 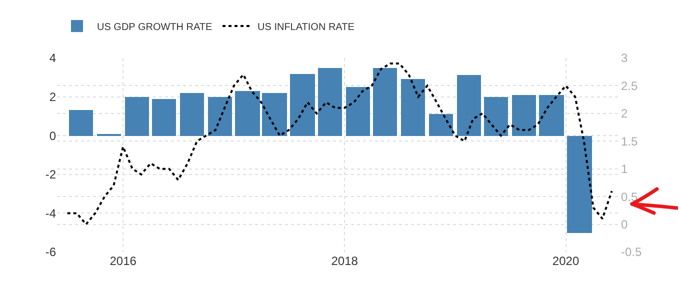 I want to click on y2-tick-label: -0.5, so click(x=631, y=252).